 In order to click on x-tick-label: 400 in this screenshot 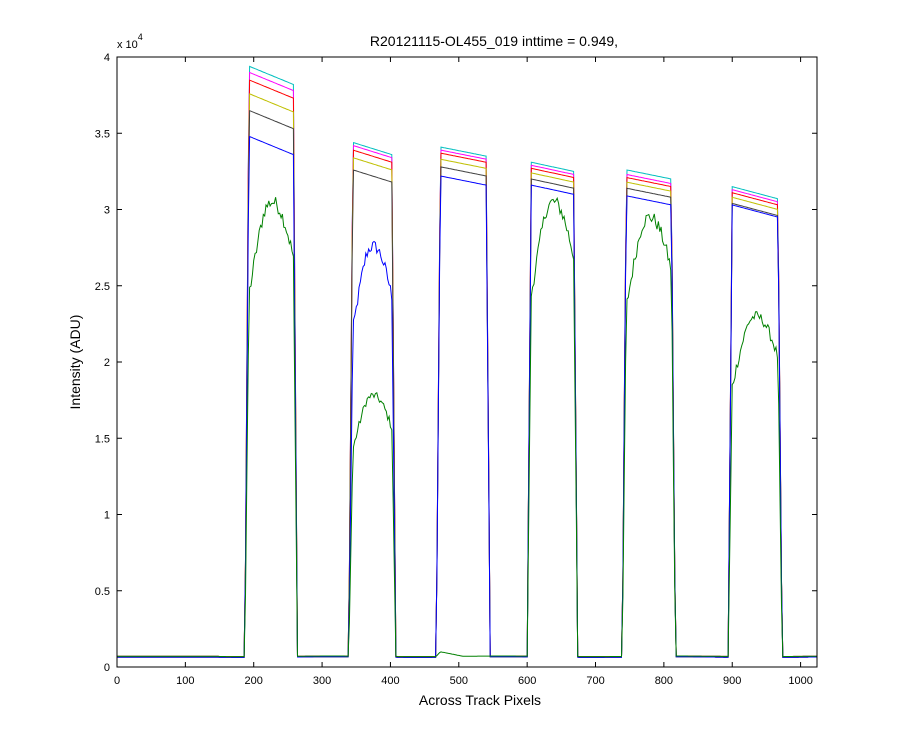, I will do `click(390, 681)`.